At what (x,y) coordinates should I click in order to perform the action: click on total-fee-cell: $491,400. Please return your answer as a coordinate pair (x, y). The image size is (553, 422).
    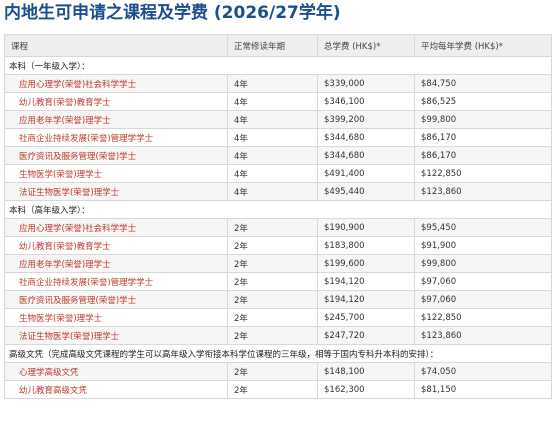
    Looking at the image, I should click on (366, 173).